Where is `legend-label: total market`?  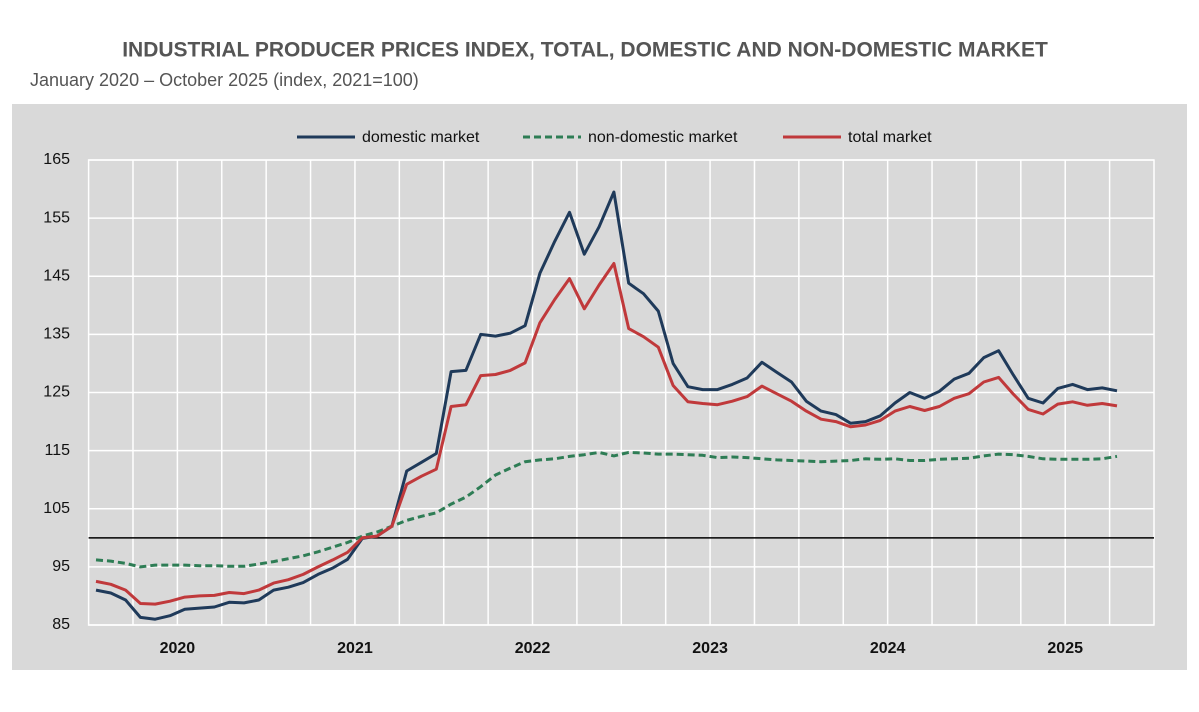
legend-label: total market is located at coordinates (890, 137).